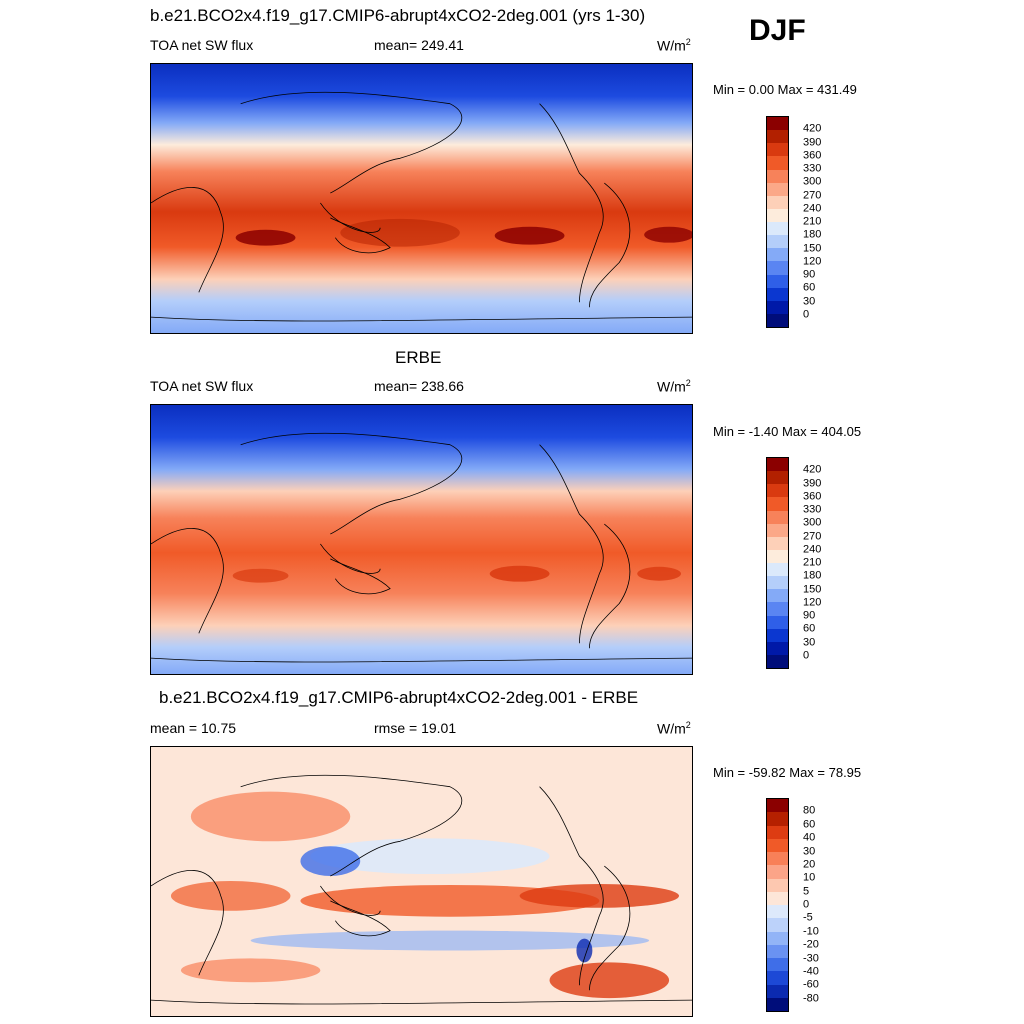 This screenshot has width=1024, height=1024. What do you see at coordinates (777, 30) in the screenshot?
I see `season-label: DJF` at bounding box center [777, 30].